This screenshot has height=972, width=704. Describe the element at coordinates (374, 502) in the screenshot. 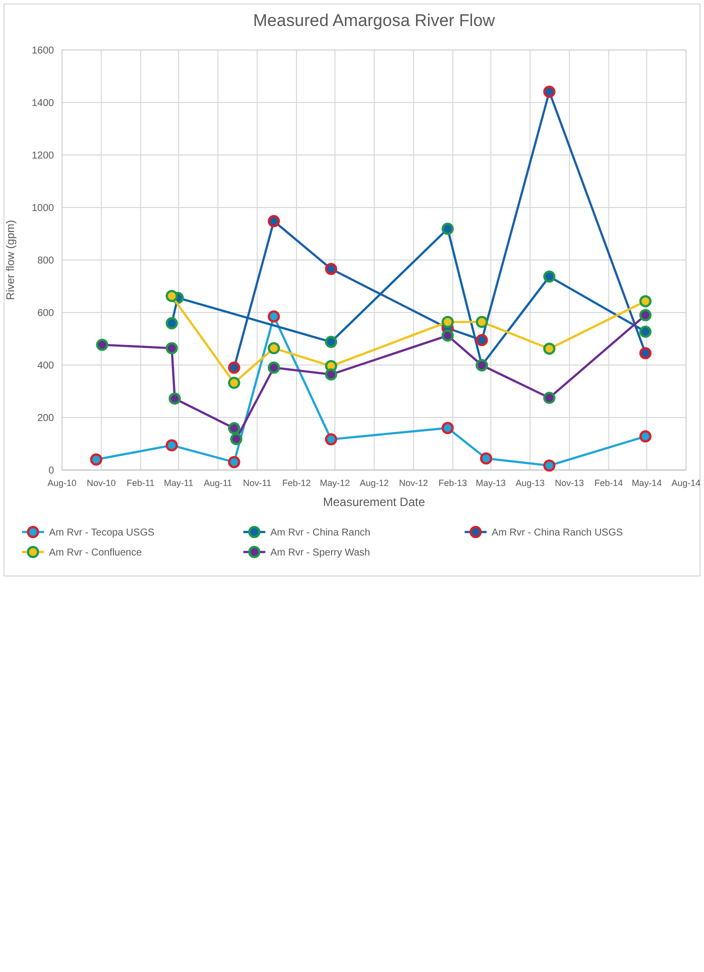

I see `x-axis-title: Measurement Date` at that location.